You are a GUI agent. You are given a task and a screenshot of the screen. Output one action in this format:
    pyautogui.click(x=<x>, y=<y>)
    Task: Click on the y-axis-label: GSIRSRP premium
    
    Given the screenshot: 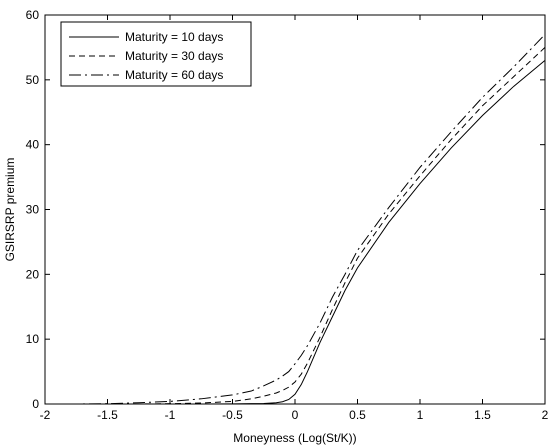 What is the action you would take?
    pyautogui.click(x=10, y=210)
    